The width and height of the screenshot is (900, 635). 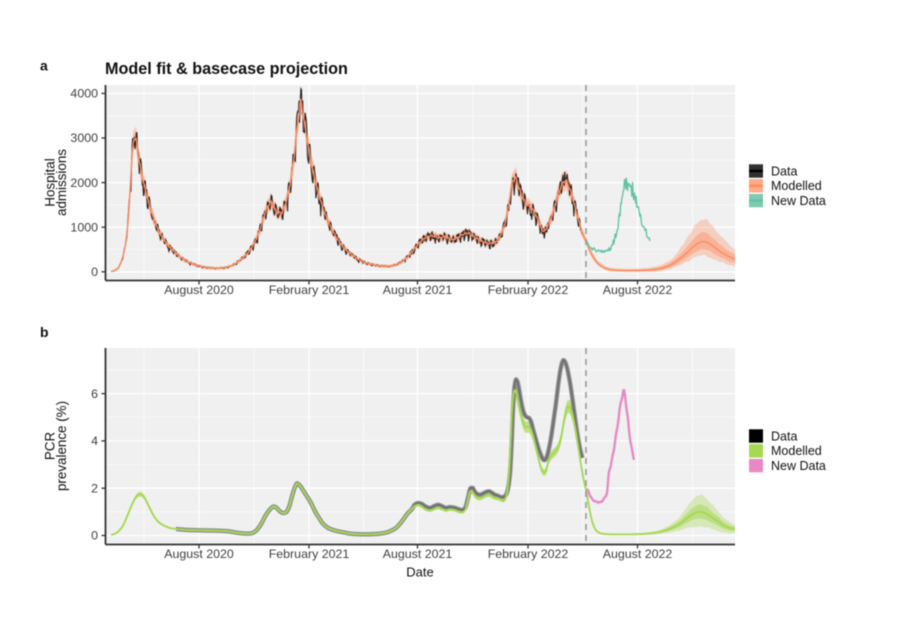 I want to click on svg-text: Date, so click(x=419, y=572).